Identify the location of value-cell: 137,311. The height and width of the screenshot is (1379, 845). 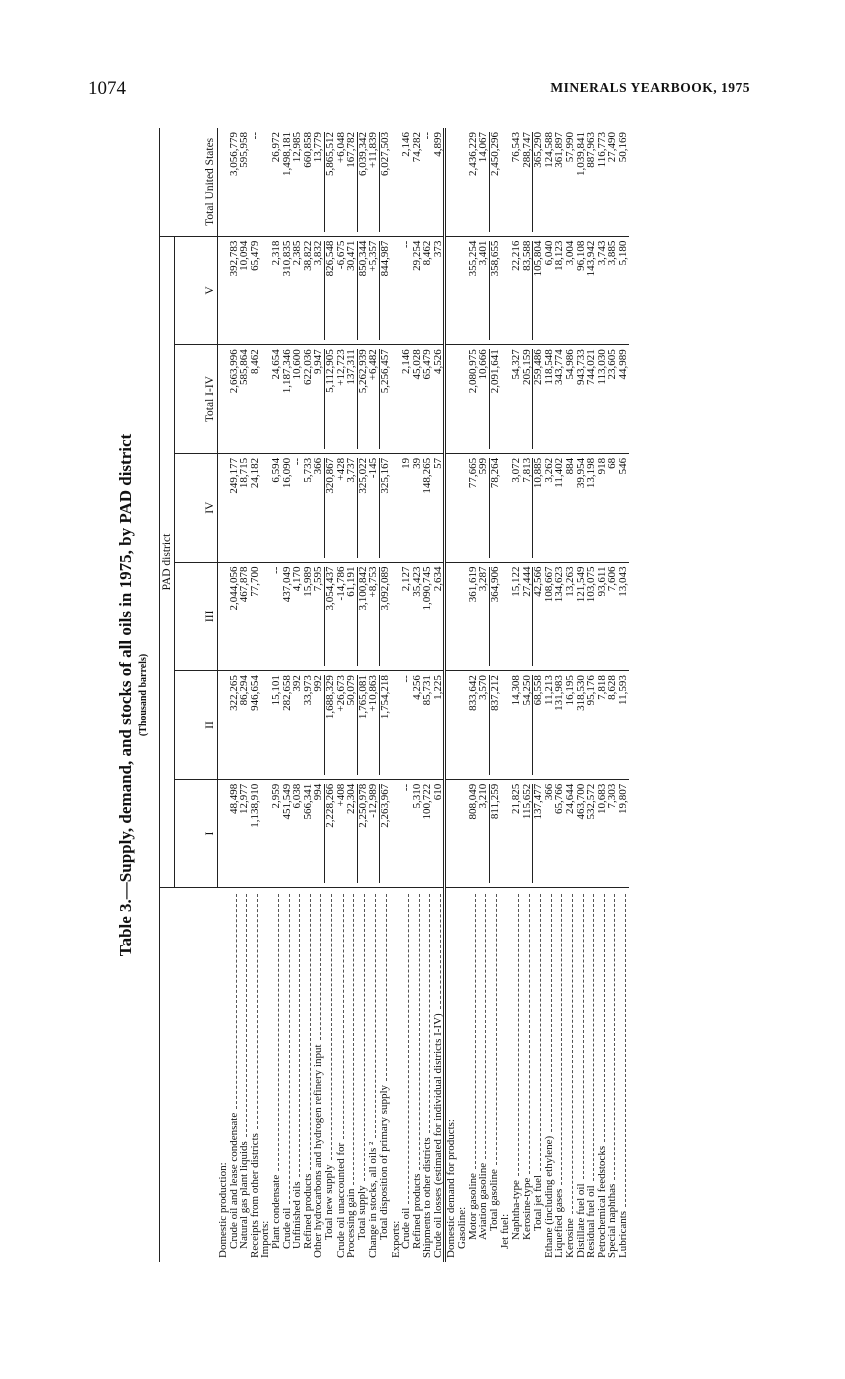
(351, 399).